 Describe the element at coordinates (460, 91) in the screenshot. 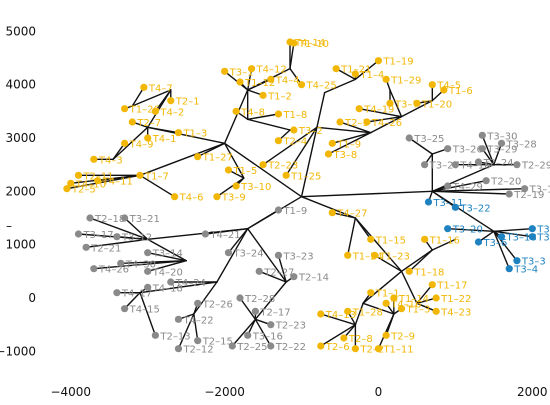

I see `data-label: T1–6` at that location.